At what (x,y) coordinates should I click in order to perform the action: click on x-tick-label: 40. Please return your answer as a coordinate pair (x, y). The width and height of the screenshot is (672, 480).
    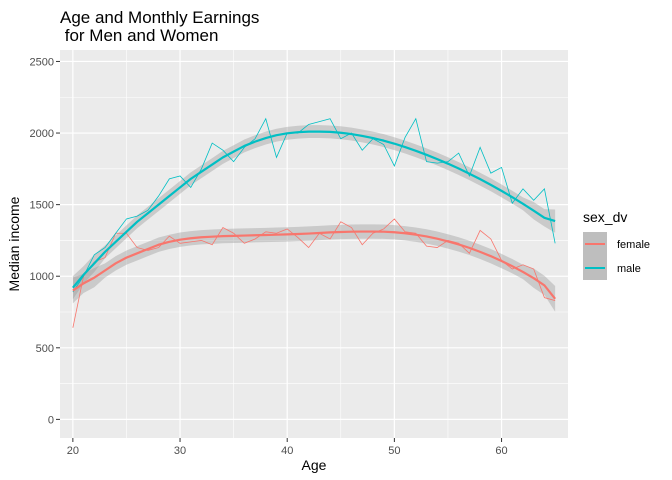
    Looking at the image, I should click on (287, 451).